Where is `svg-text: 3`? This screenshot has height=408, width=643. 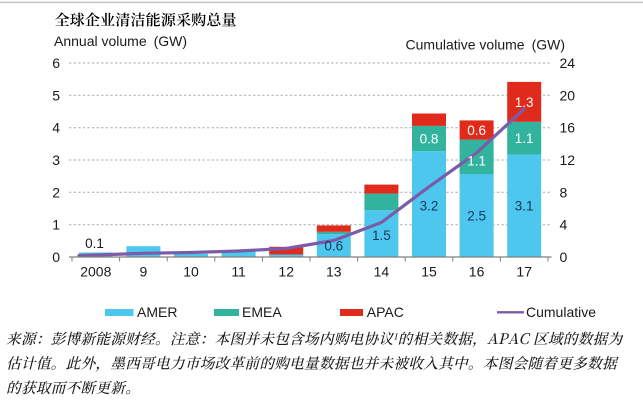
svg-text: 3 is located at coordinates (56, 160).